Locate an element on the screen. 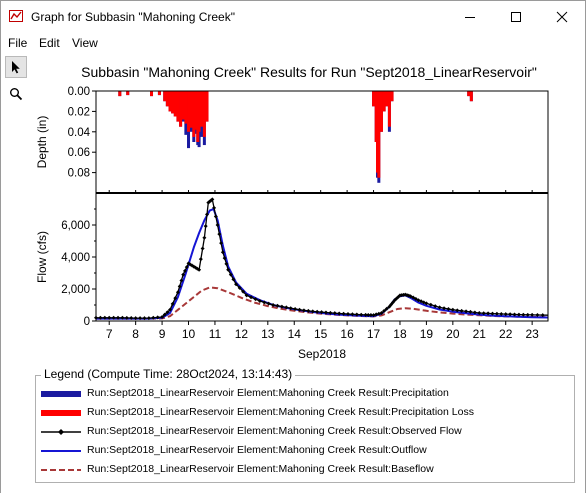 The width and height of the screenshot is (586, 493). pointer-tool-button is located at coordinates (16, 67).